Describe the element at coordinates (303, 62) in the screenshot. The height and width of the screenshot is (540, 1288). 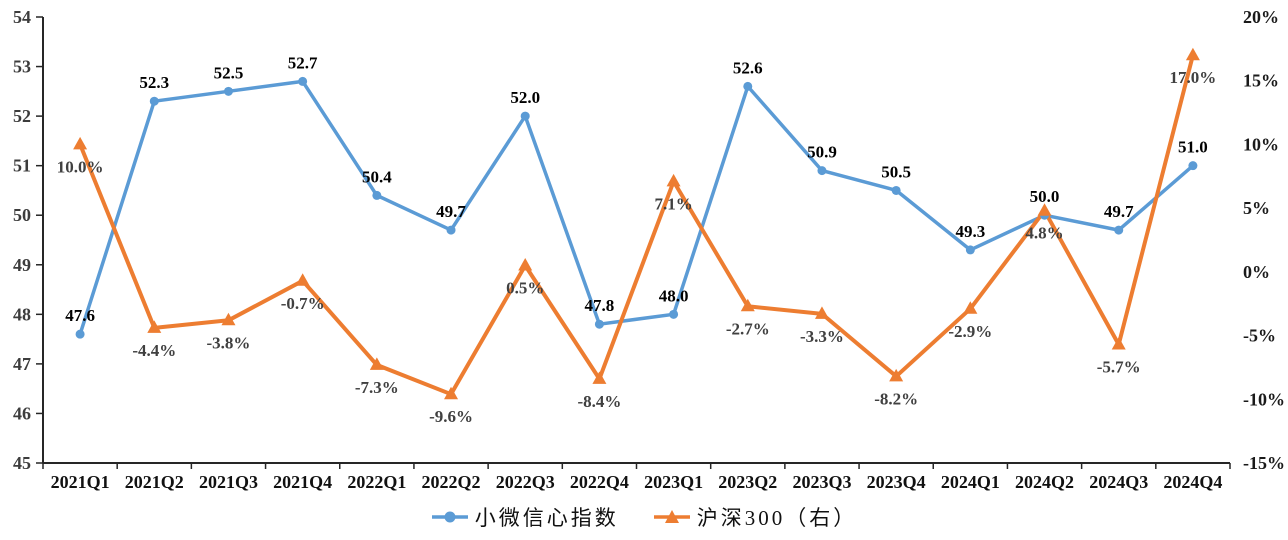
I see `data-label: 52.7` at that location.